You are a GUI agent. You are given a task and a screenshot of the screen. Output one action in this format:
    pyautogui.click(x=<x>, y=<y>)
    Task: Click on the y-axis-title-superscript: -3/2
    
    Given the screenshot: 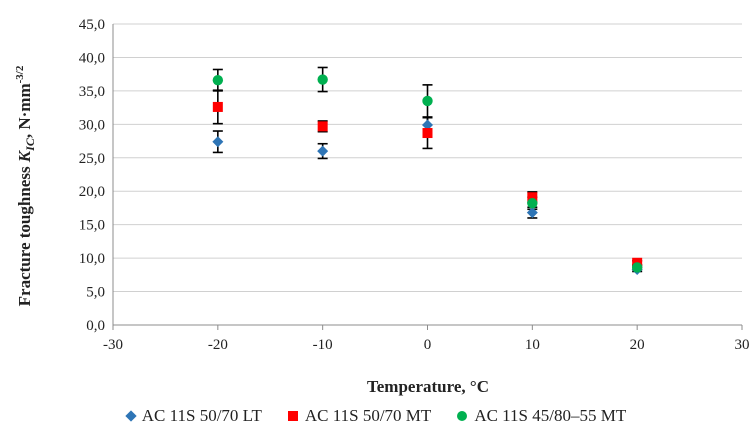 What is the action you would take?
    pyautogui.click(x=20, y=74)
    